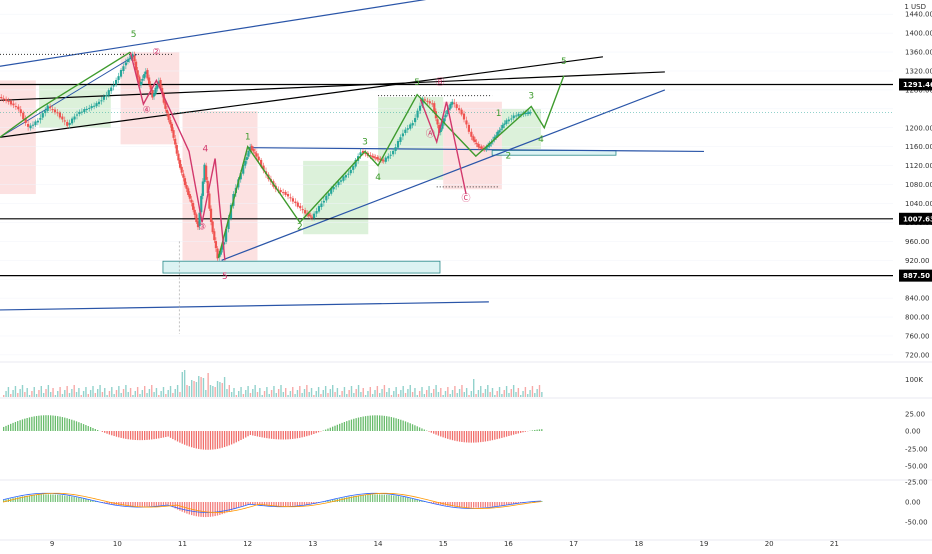 The width and height of the screenshot is (932, 554). What do you see at coordinates (917, 219) in the screenshot?
I see `price-tag-label: 1007.63` at bounding box center [917, 219].